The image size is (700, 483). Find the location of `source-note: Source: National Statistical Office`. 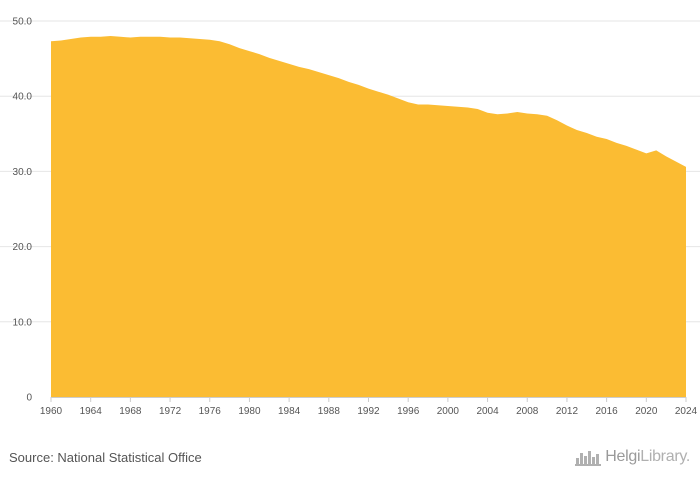

source-note: Source: National Statistical Office is located at coordinates (105, 457).